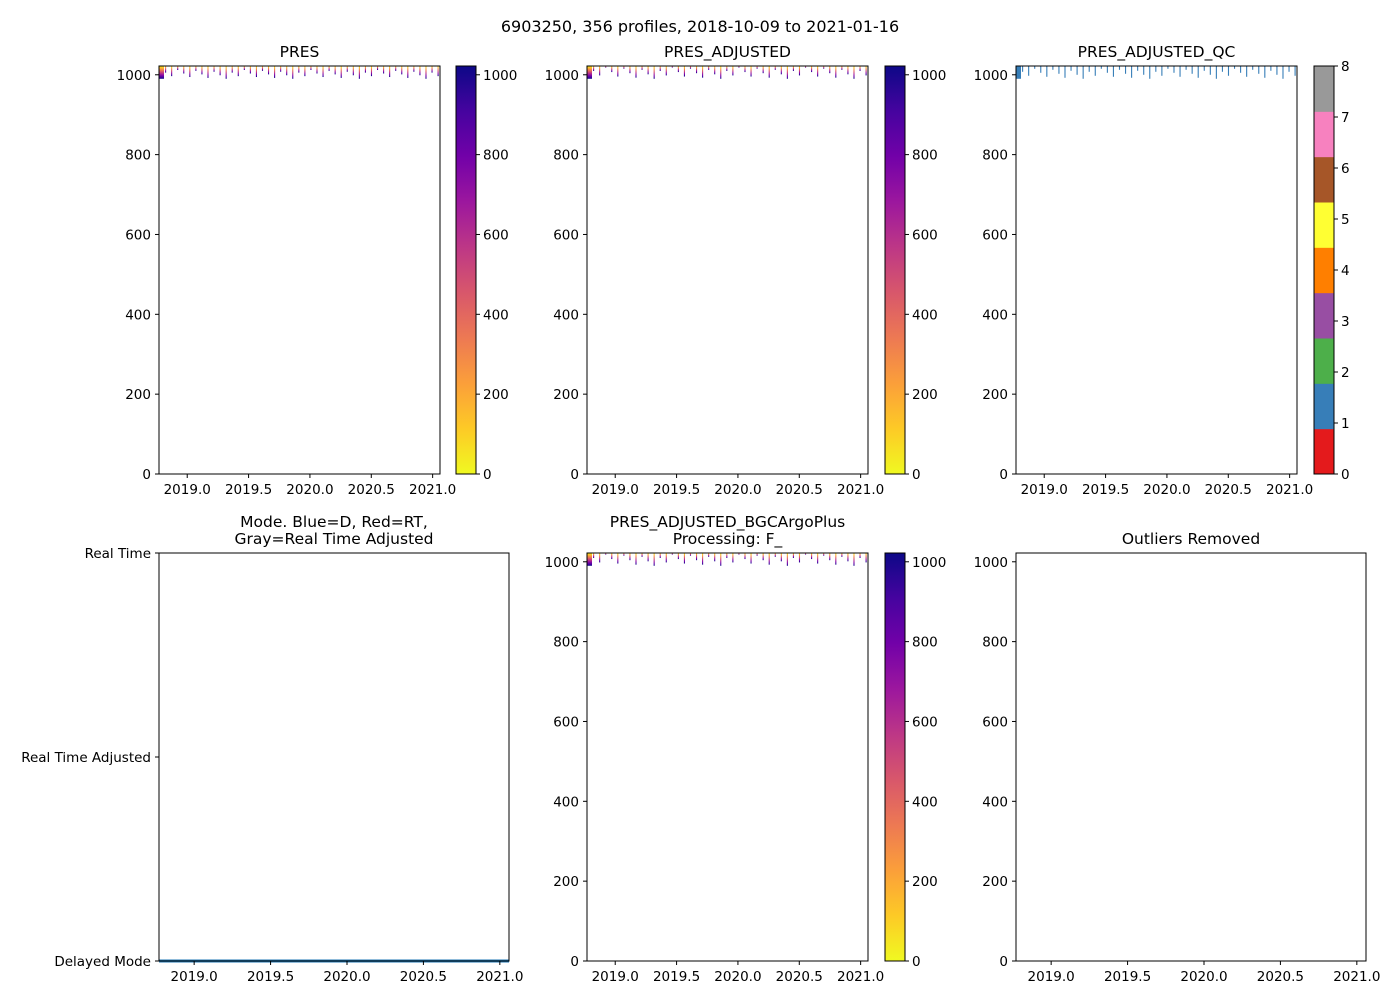 This screenshot has width=1400, height=1000. What do you see at coordinates (1051, 977) in the screenshot?
I see `x-tick-label: 2019.0` at bounding box center [1051, 977].